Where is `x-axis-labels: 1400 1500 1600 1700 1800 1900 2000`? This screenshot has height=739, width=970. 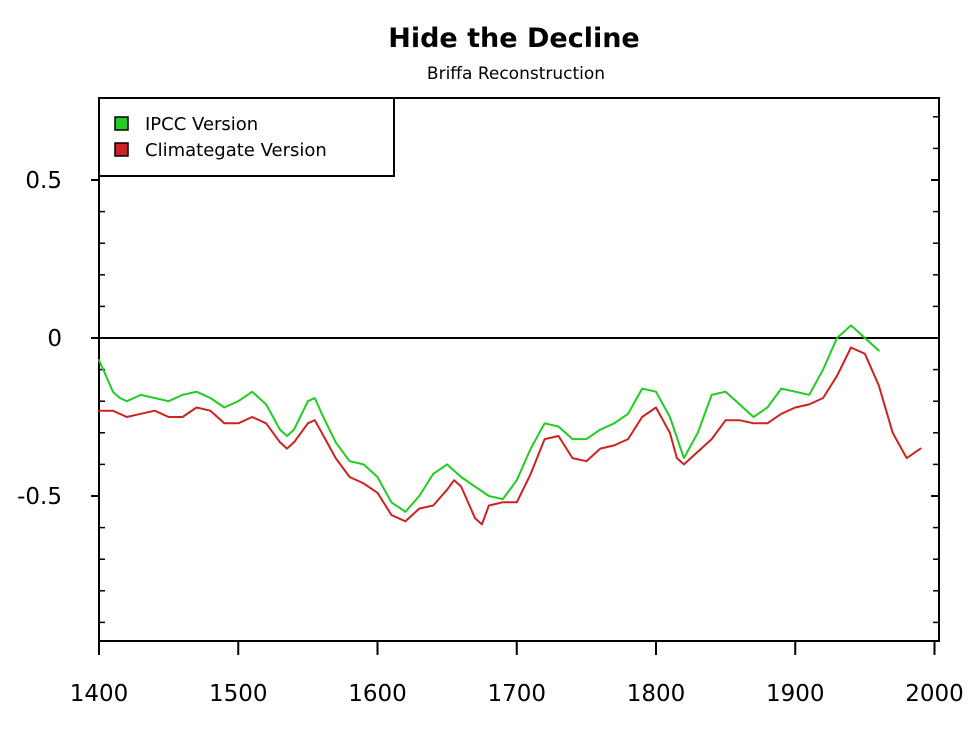
x-axis-labels: 1400 1500 1600 1700 1800 1900 2000 is located at coordinates (517, 694).